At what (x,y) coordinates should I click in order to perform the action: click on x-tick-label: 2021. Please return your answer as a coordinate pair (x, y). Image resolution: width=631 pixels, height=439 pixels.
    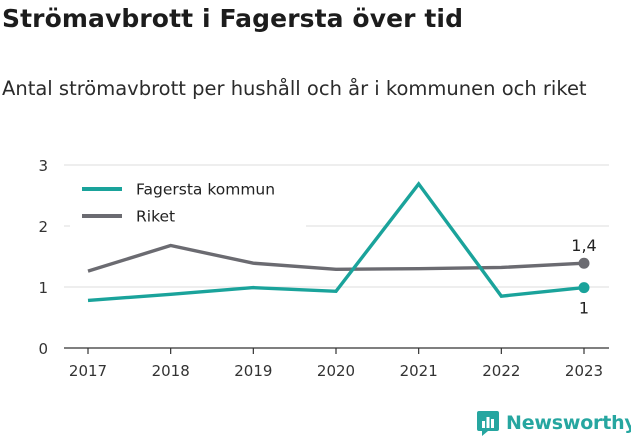
    Looking at the image, I should click on (419, 371).